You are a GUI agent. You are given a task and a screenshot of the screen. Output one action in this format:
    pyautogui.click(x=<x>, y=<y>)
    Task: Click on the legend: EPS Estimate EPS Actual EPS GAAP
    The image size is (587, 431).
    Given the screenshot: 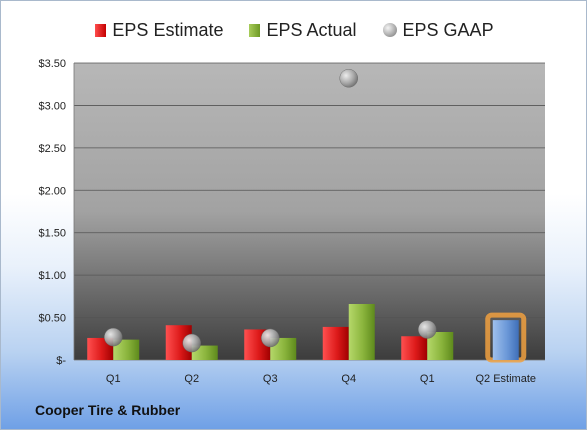 What is the action you would take?
    pyautogui.click(x=294, y=30)
    